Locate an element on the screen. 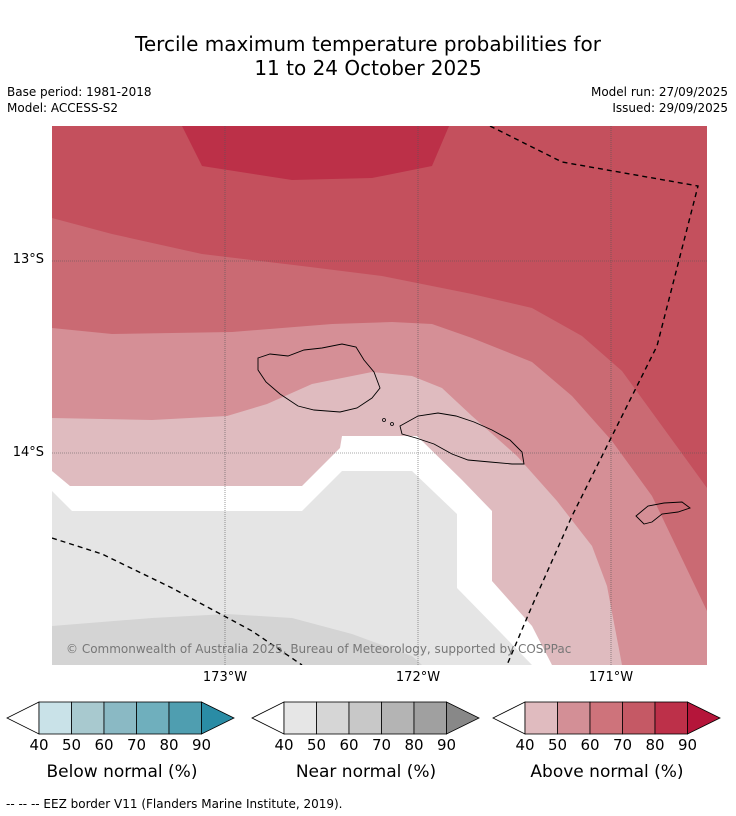  model-run: Model run: 27/09/2025 is located at coordinates (659, 92).